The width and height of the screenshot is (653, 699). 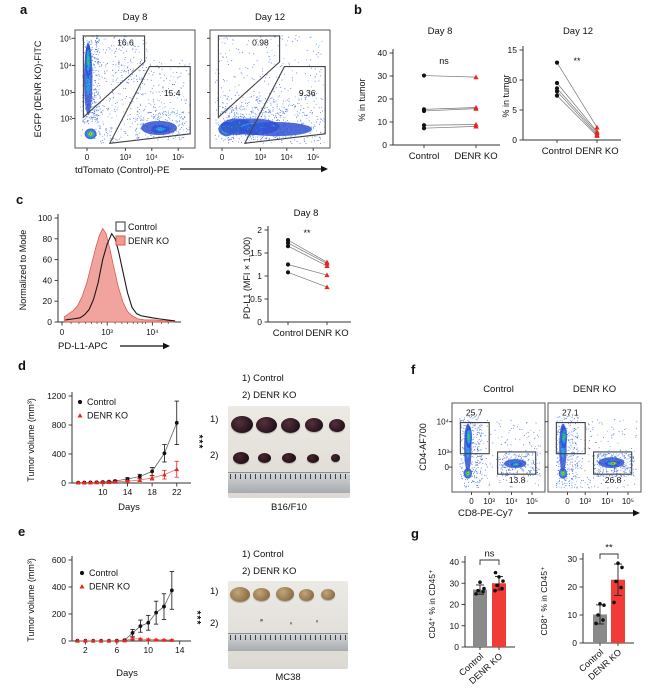 I want to click on svg-text: 26.8, so click(x=613, y=480).